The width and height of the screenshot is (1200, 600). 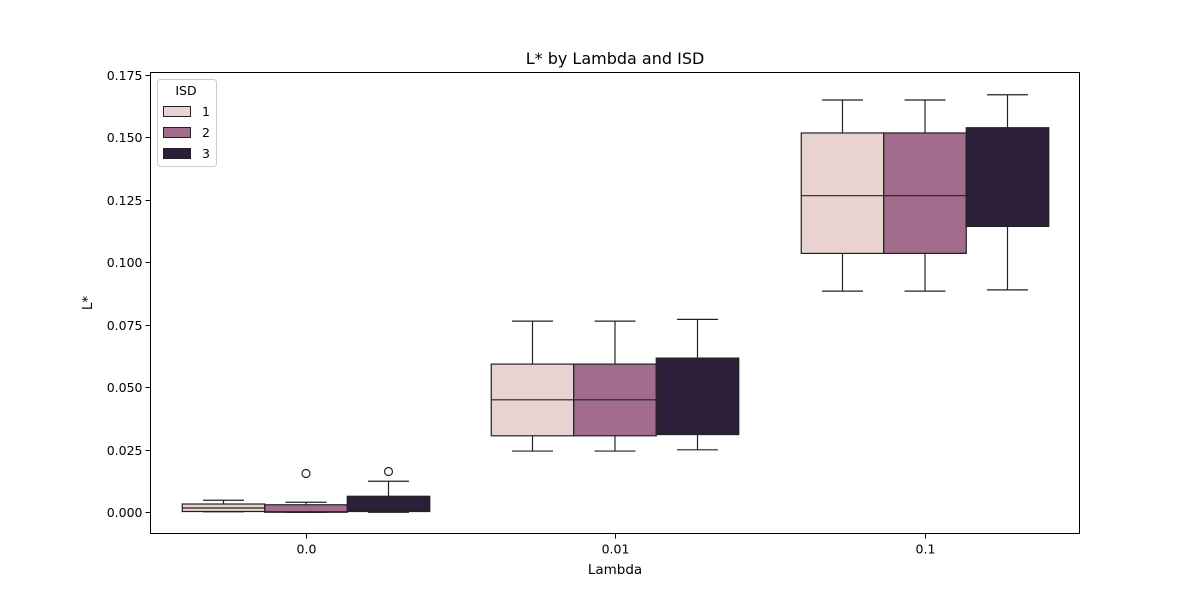 What do you see at coordinates (206, 132) in the screenshot?
I see `legend-label: 2` at bounding box center [206, 132].